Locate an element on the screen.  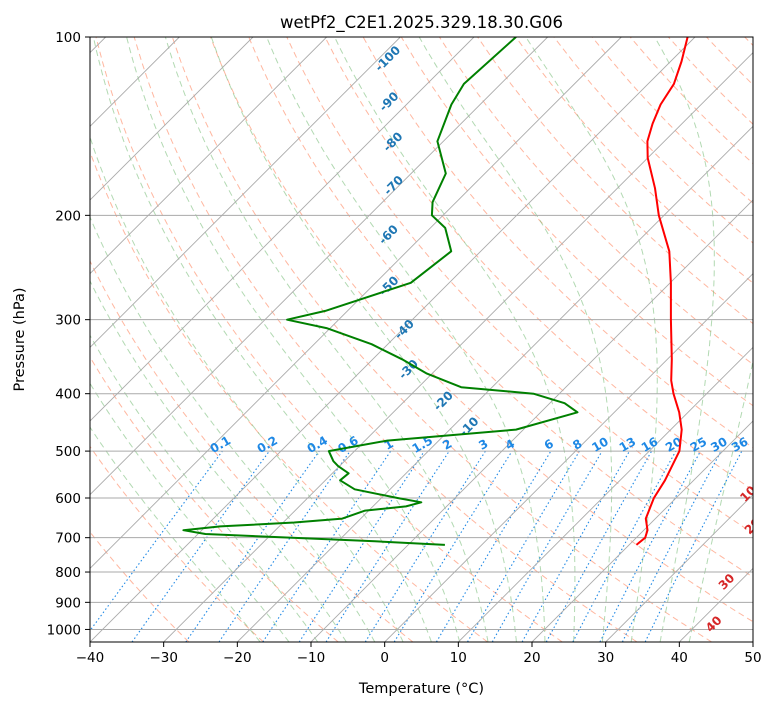
x-axis-label: Temperature (°C) is located at coordinates (421, 689).